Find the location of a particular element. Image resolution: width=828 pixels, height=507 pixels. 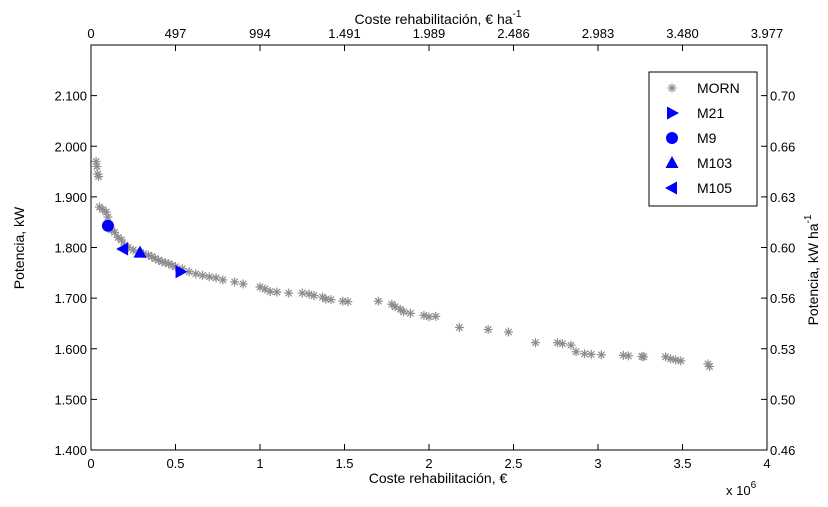

x-tick-label-bottom: 2.5 is located at coordinates (513, 463).